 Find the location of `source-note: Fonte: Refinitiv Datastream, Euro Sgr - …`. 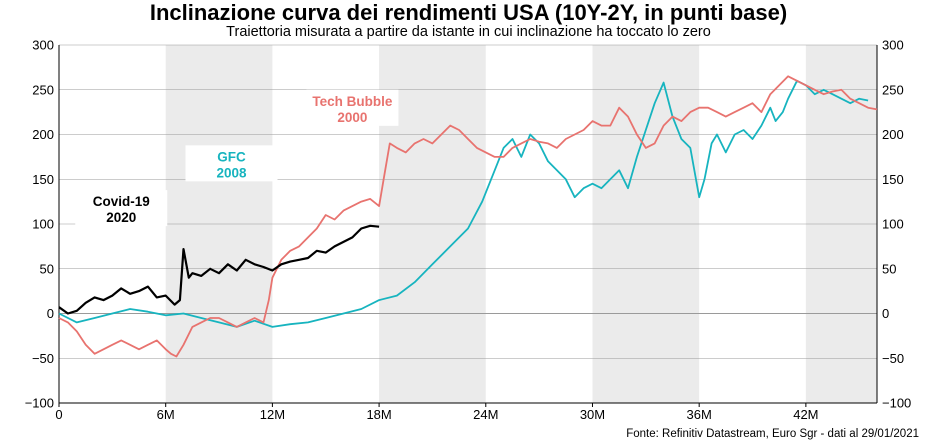

source-note: Fonte: Refinitiv Datastream, Euro Sgr - … is located at coordinates (772, 434).